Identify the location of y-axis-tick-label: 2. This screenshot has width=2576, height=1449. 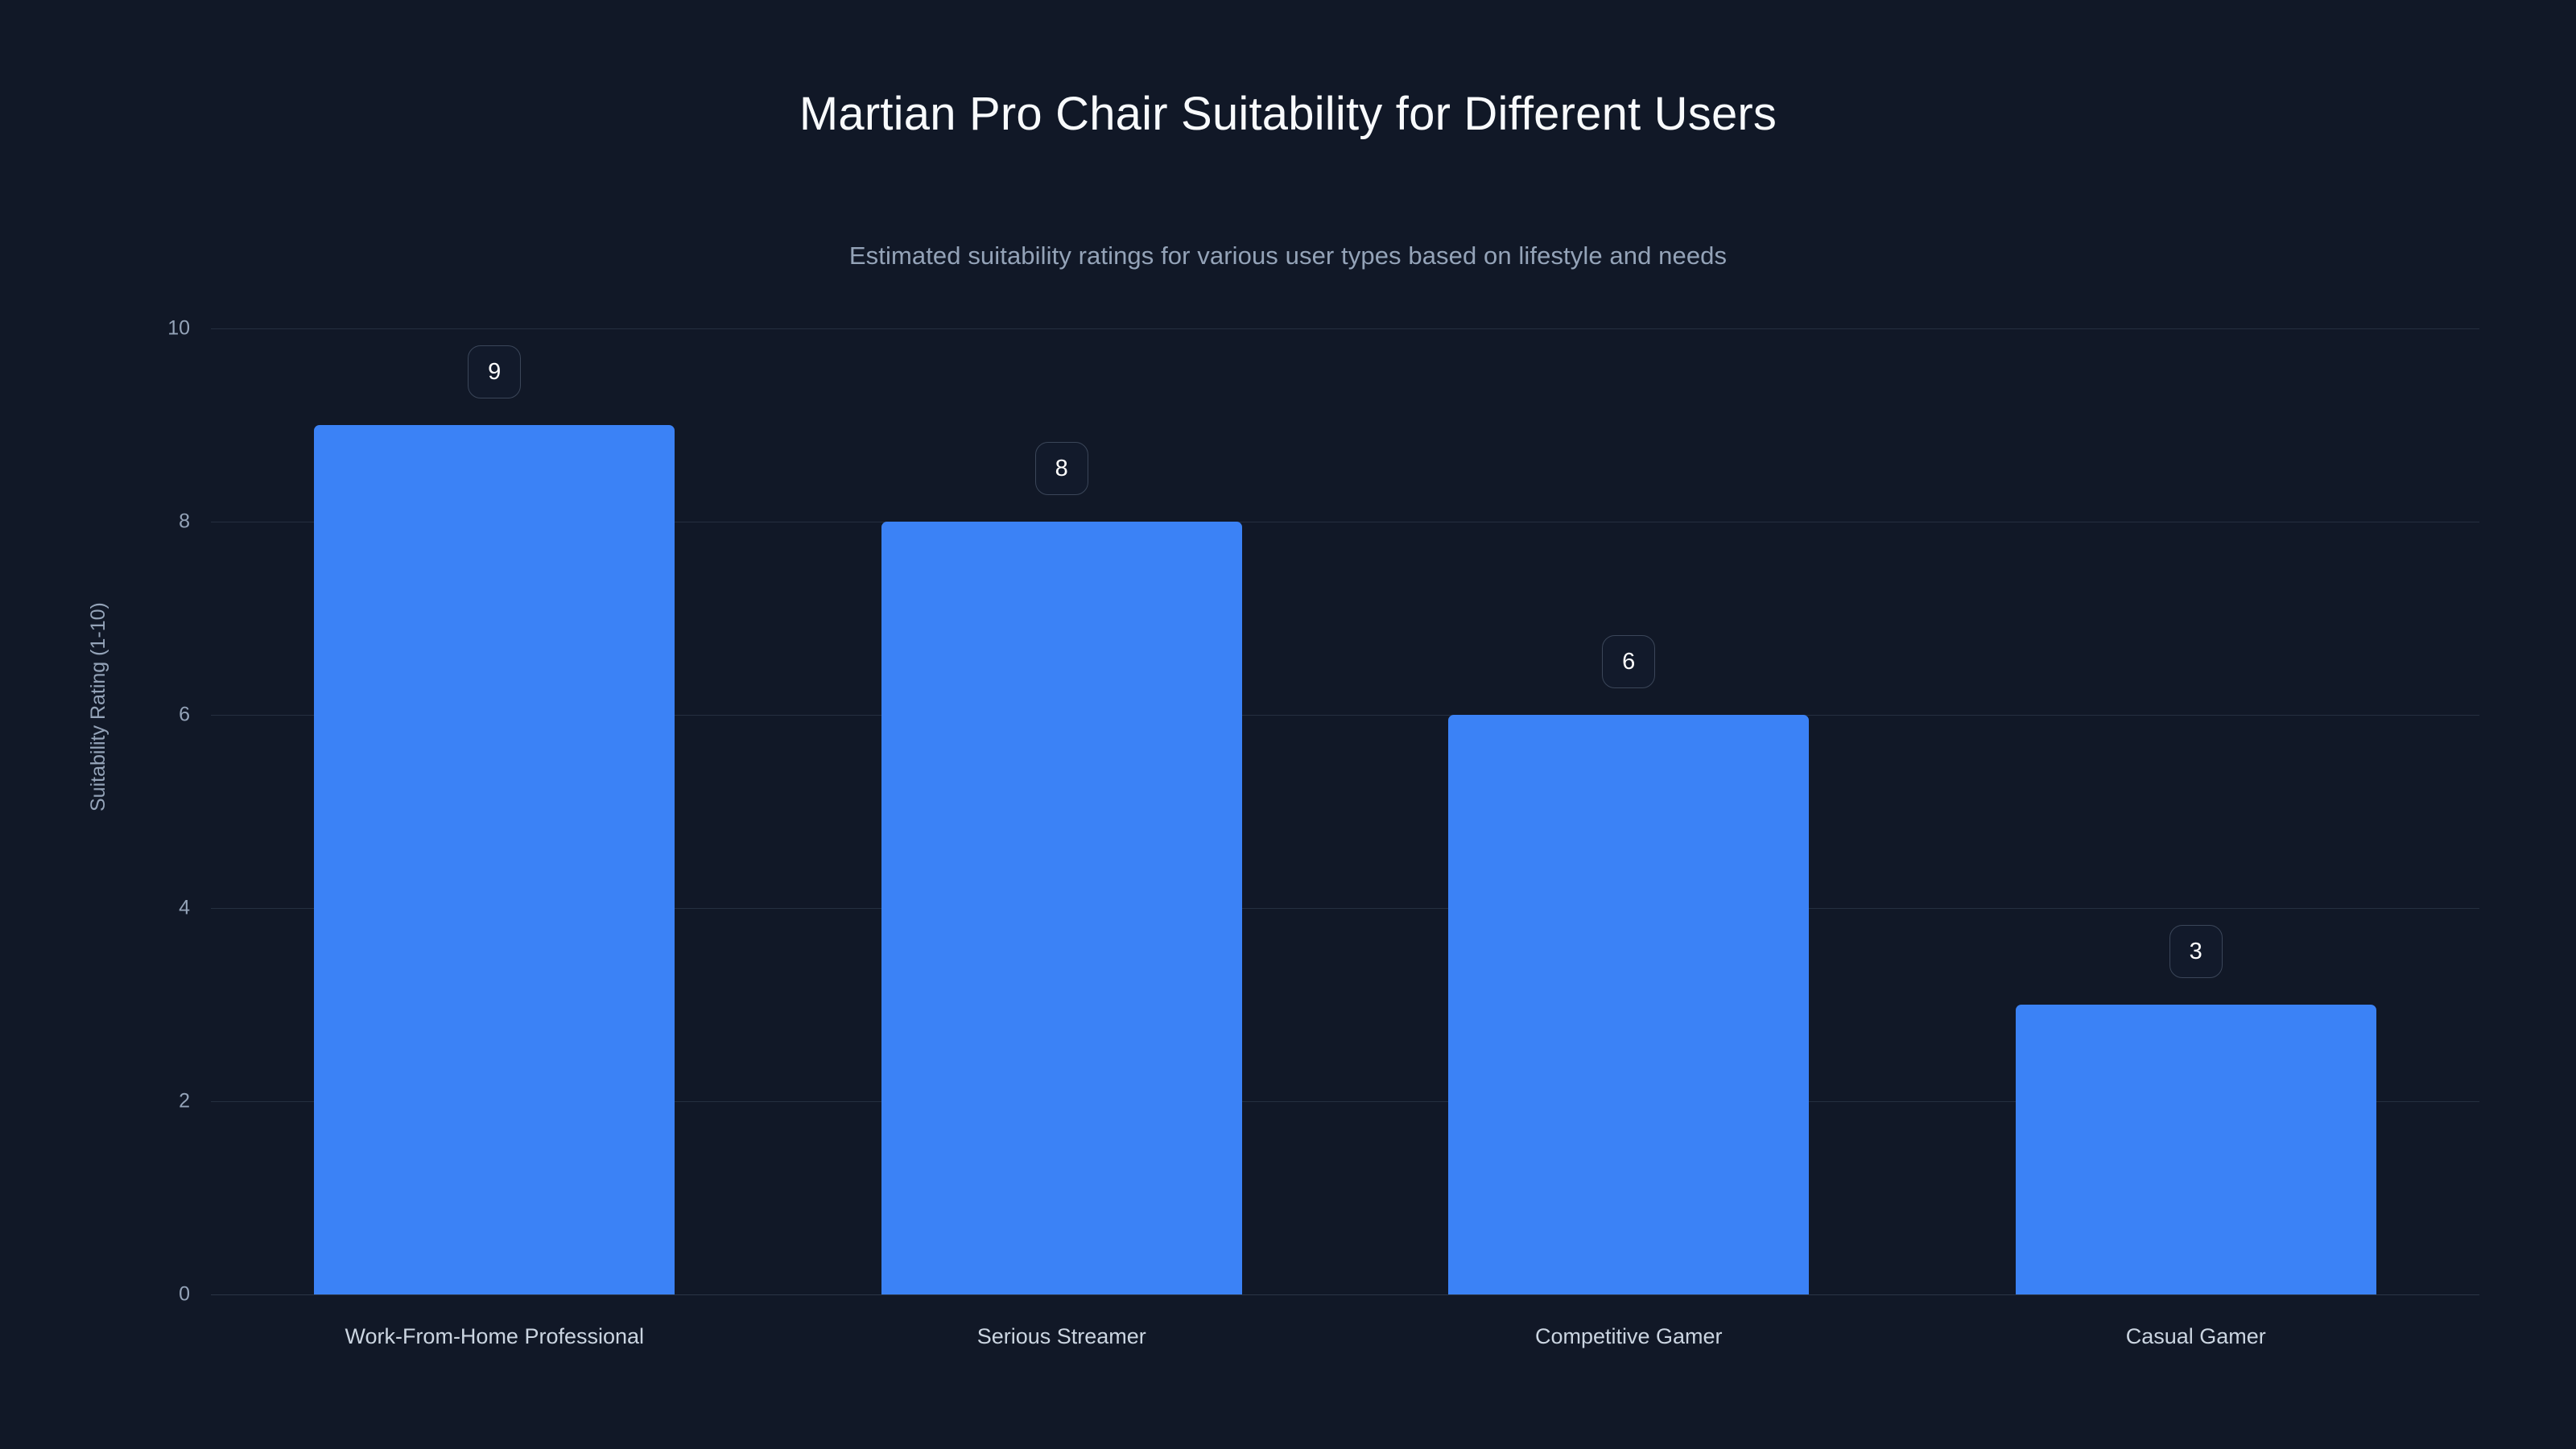
(184, 1101).